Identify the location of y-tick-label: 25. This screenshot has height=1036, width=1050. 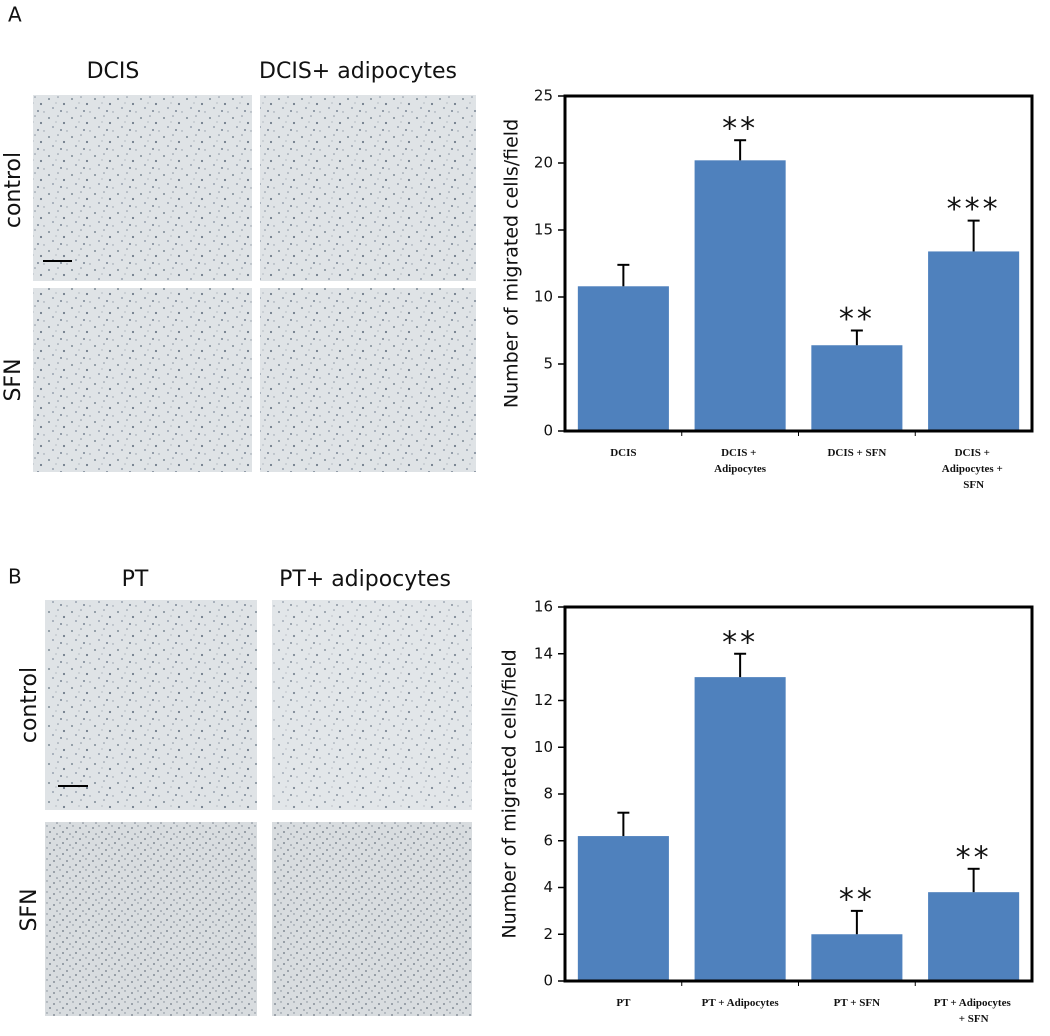
(543, 96).